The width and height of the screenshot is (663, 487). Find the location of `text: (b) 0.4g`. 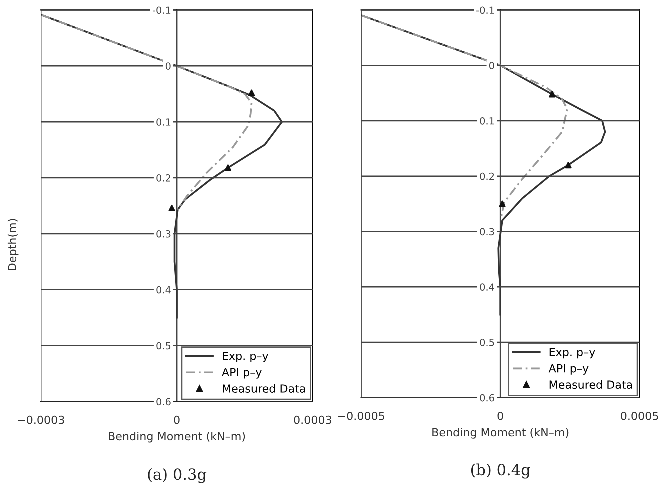

text: (b) 0.4g is located at coordinates (500, 471).